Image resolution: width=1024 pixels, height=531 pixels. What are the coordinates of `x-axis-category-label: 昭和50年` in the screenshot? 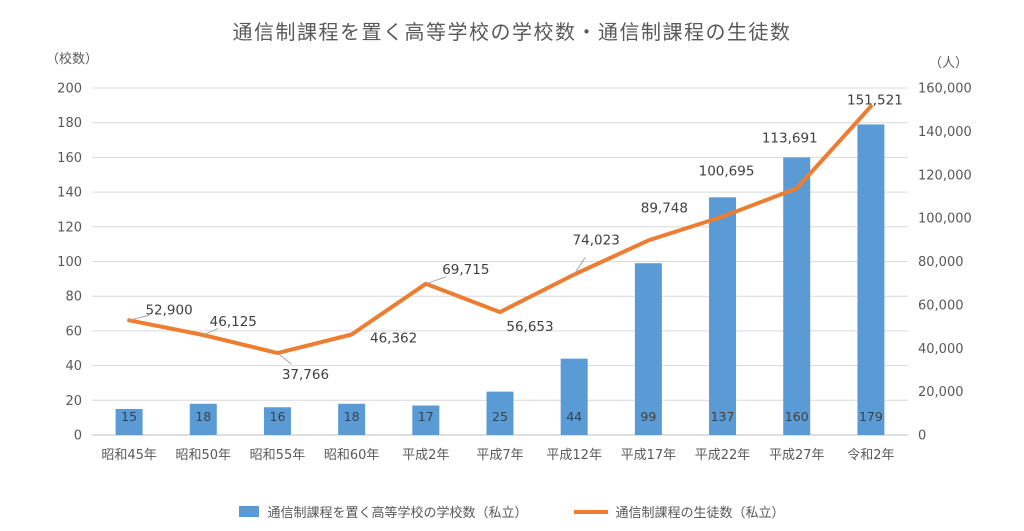 It's located at (203, 455).